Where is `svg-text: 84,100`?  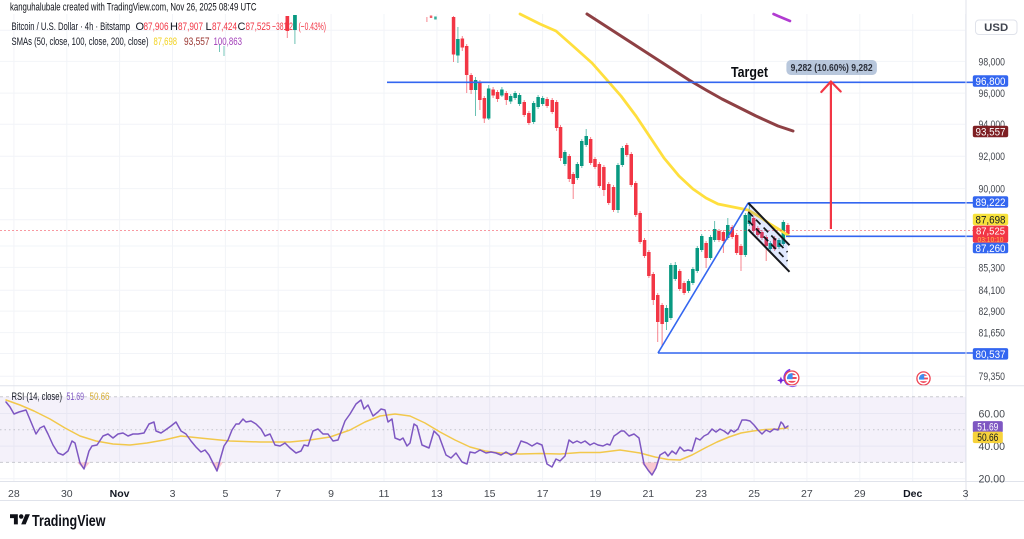 svg-text: 84,100 is located at coordinates (992, 291).